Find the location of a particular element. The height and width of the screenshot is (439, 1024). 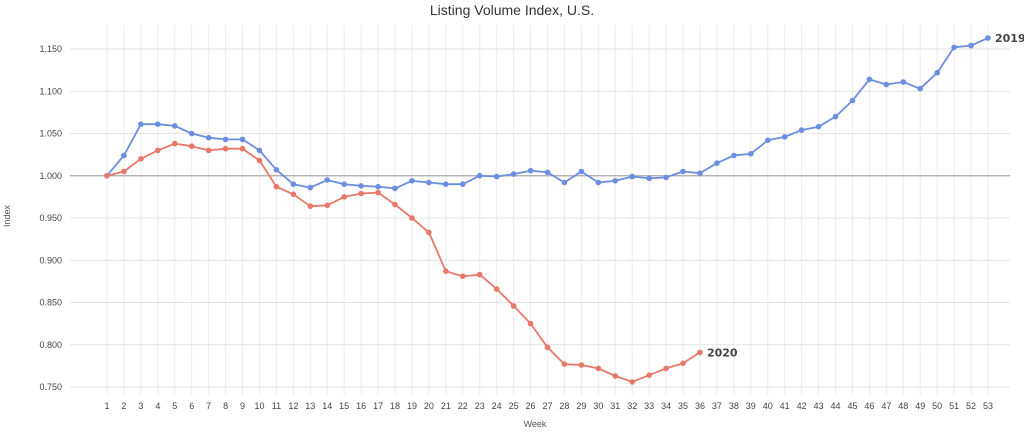

series-label-2019: 2019 is located at coordinates (1009, 38).